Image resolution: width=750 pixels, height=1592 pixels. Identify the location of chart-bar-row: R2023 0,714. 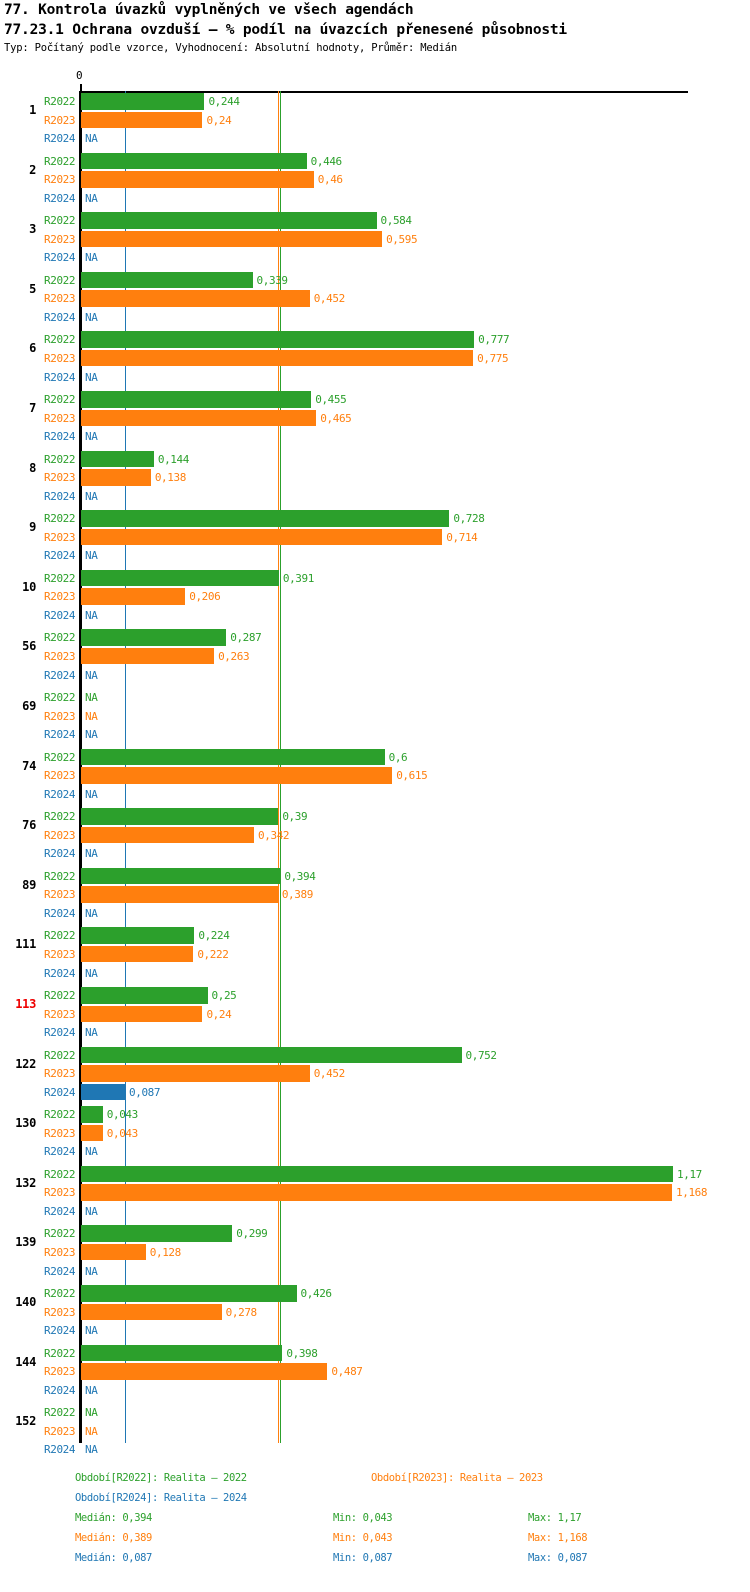
(375, 537).